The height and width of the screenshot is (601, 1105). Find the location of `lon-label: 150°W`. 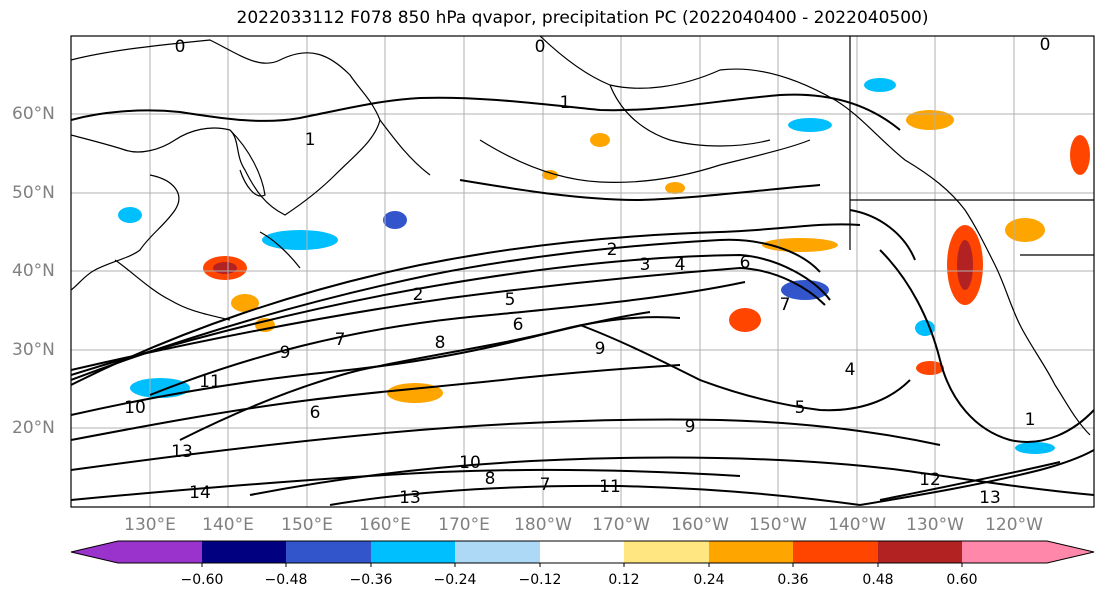

lon-label: 150°W is located at coordinates (778, 525).